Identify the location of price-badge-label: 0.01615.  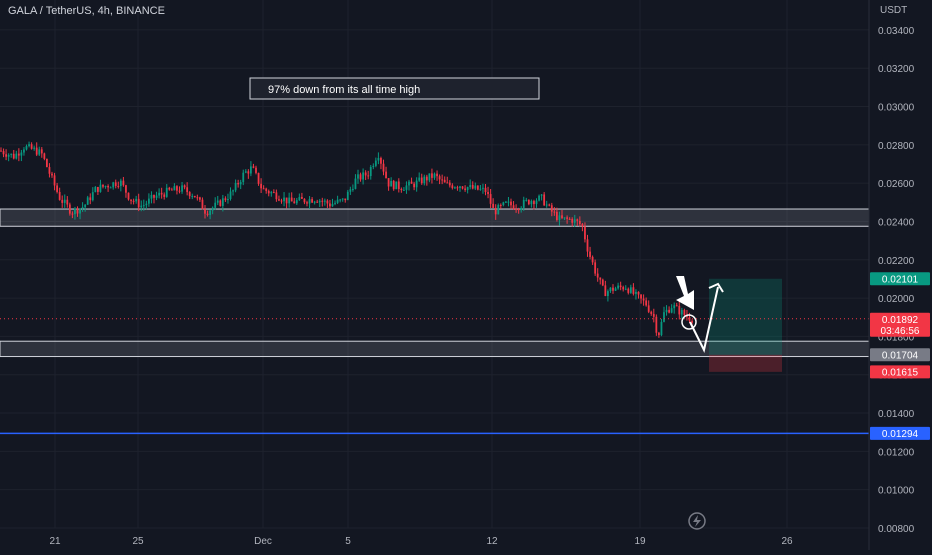
(900, 372).